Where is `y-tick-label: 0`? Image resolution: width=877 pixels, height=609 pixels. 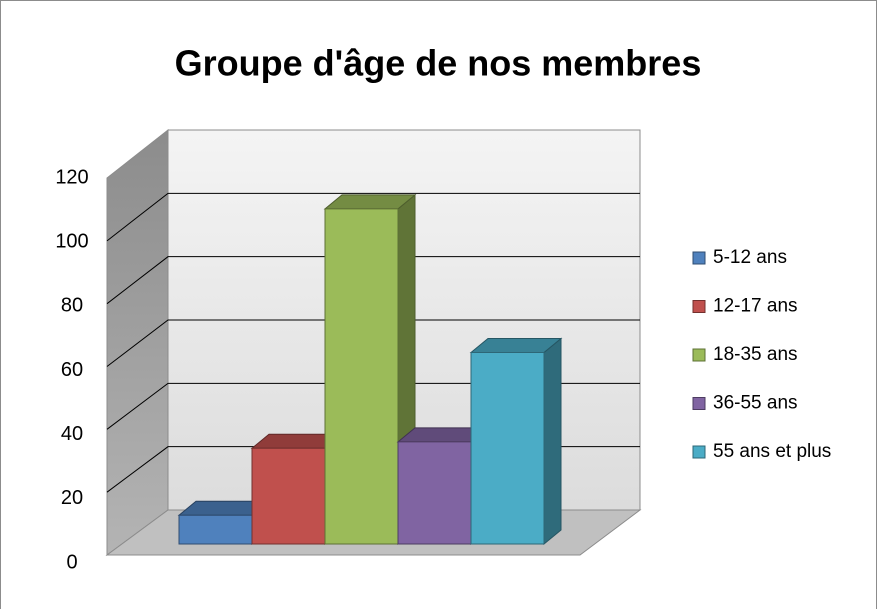 y-tick-label: 0 is located at coordinates (71, 562).